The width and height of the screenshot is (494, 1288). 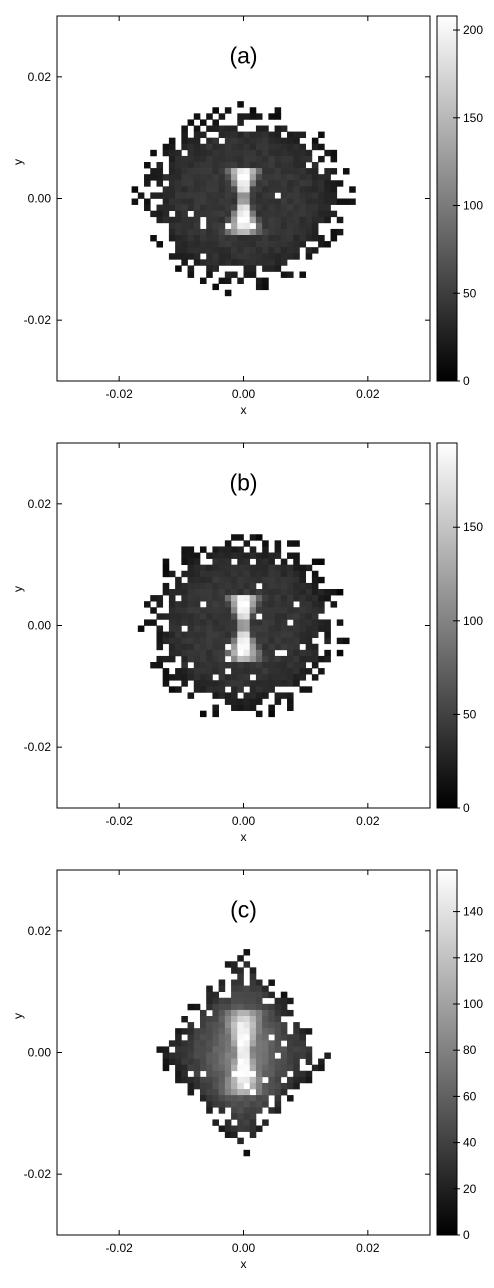 I want to click on panel-label: (a), so click(x=243, y=56).